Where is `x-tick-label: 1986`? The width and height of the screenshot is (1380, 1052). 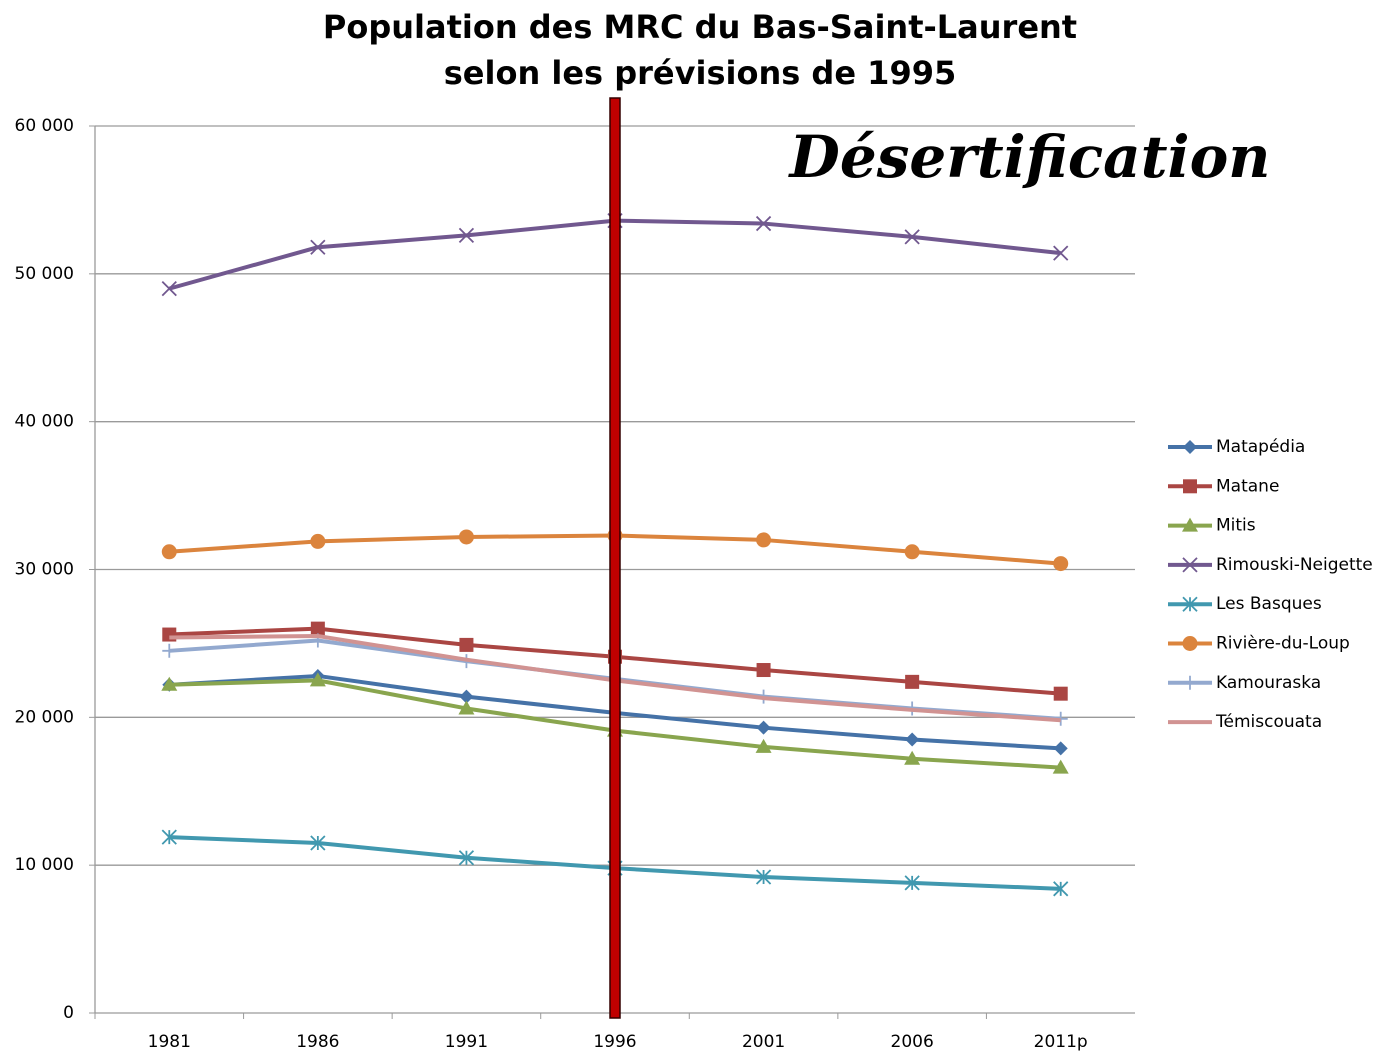
x-tick-label: 1986 is located at coordinates (317, 1042).